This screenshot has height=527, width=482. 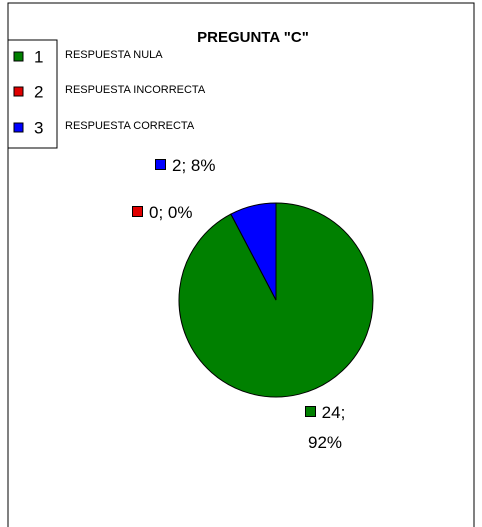 I want to click on data-label: 24; 92%, so click(x=325, y=428).